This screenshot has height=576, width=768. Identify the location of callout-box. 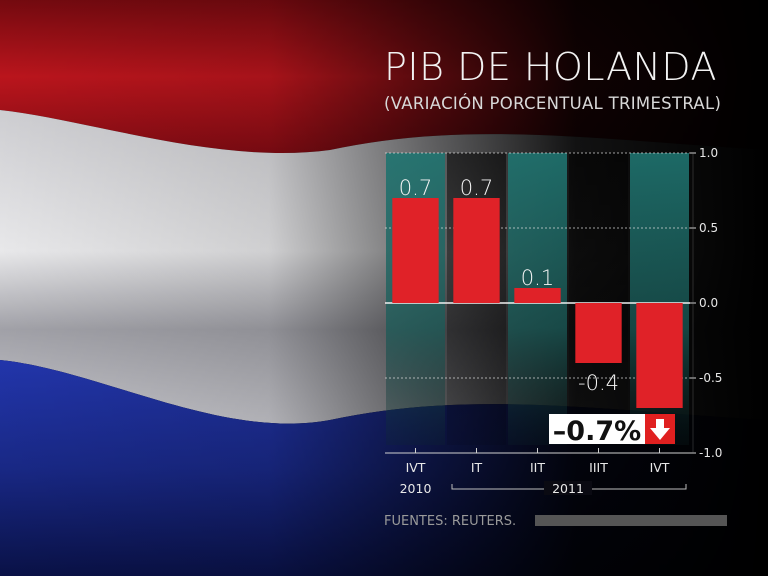
(597, 429).